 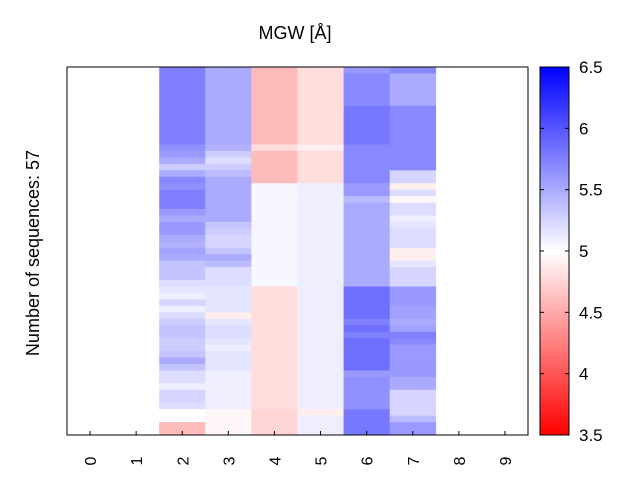 What do you see at coordinates (322, 460) in the screenshot?
I see `x-tick-label: 5` at bounding box center [322, 460].